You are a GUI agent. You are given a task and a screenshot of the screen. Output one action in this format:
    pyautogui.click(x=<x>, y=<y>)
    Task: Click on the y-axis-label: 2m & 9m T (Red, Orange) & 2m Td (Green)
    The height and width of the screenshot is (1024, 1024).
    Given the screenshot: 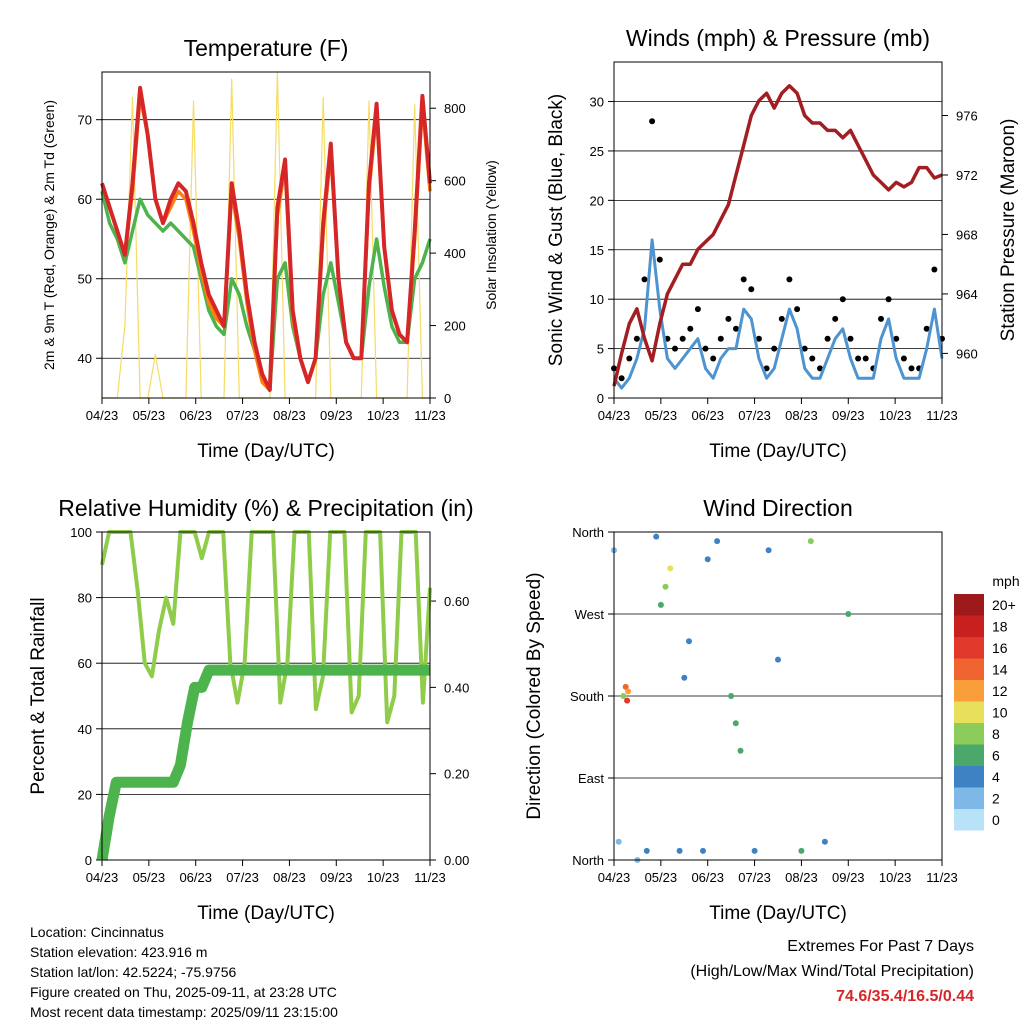 What is the action you would take?
    pyautogui.click(x=49, y=235)
    